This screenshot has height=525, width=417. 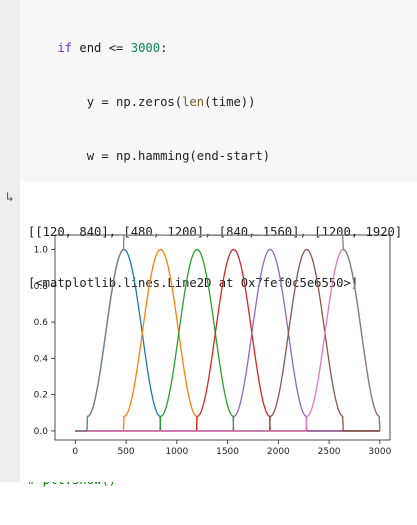 I want to click on code-token: 3000, so click(x=145, y=48).